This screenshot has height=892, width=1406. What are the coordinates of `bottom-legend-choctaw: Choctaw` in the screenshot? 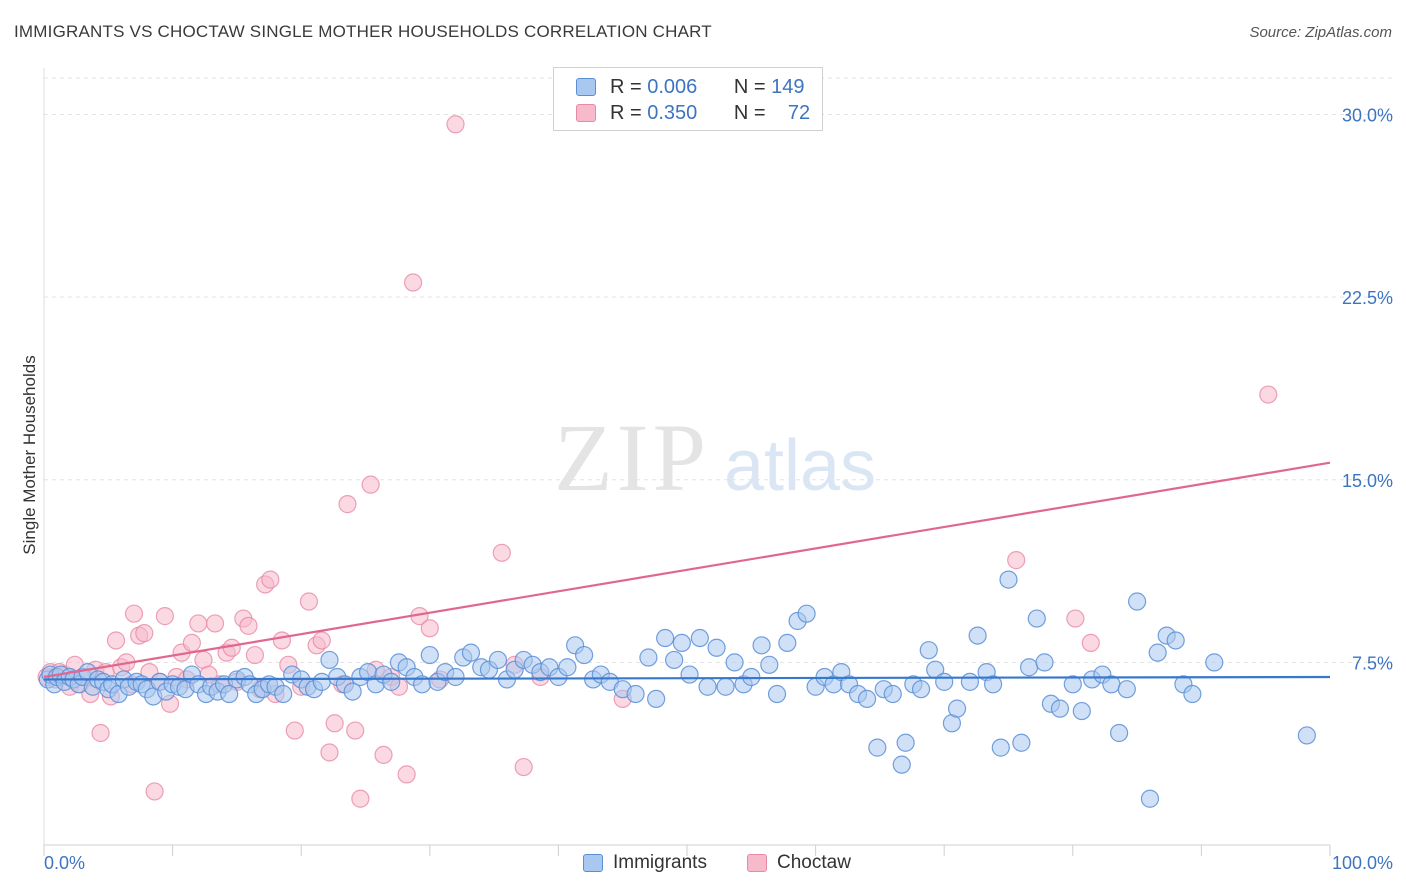 It's located at (799, 863).